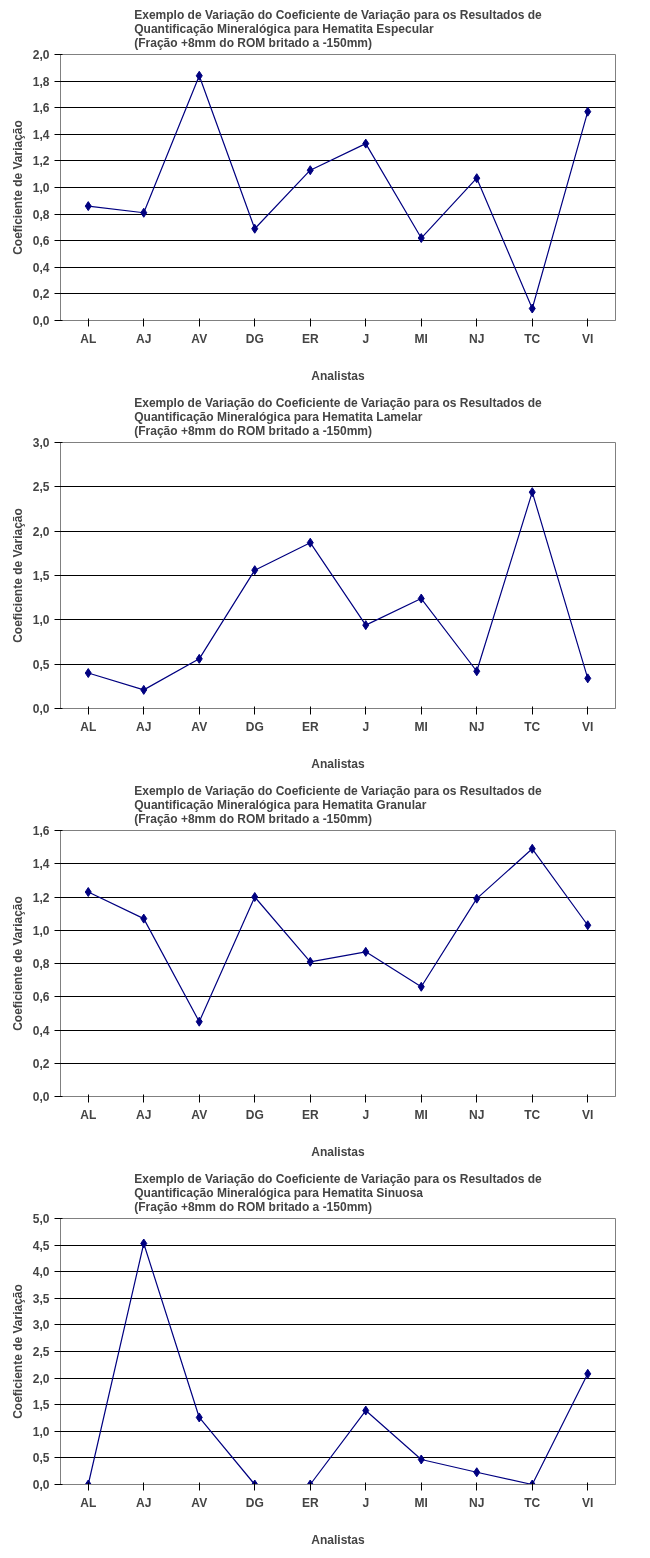 The image size is (650, 1558). Describe the element at coordinates (41, 1378) in the screenshot. I see `y-tick-label: 2,0` at that location.